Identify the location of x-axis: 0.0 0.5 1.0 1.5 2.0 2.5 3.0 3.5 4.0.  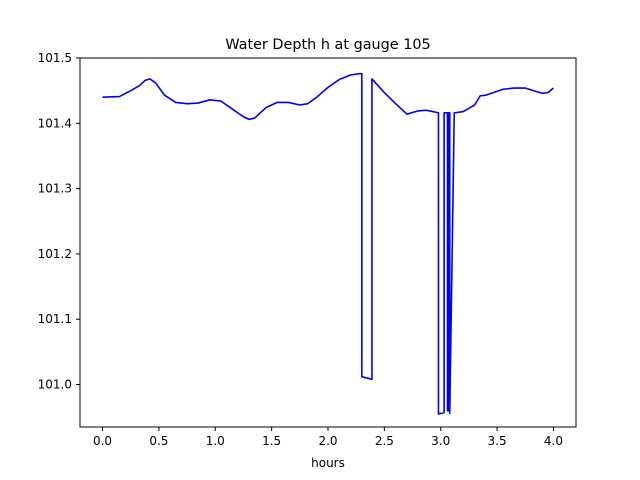
(328, 437).